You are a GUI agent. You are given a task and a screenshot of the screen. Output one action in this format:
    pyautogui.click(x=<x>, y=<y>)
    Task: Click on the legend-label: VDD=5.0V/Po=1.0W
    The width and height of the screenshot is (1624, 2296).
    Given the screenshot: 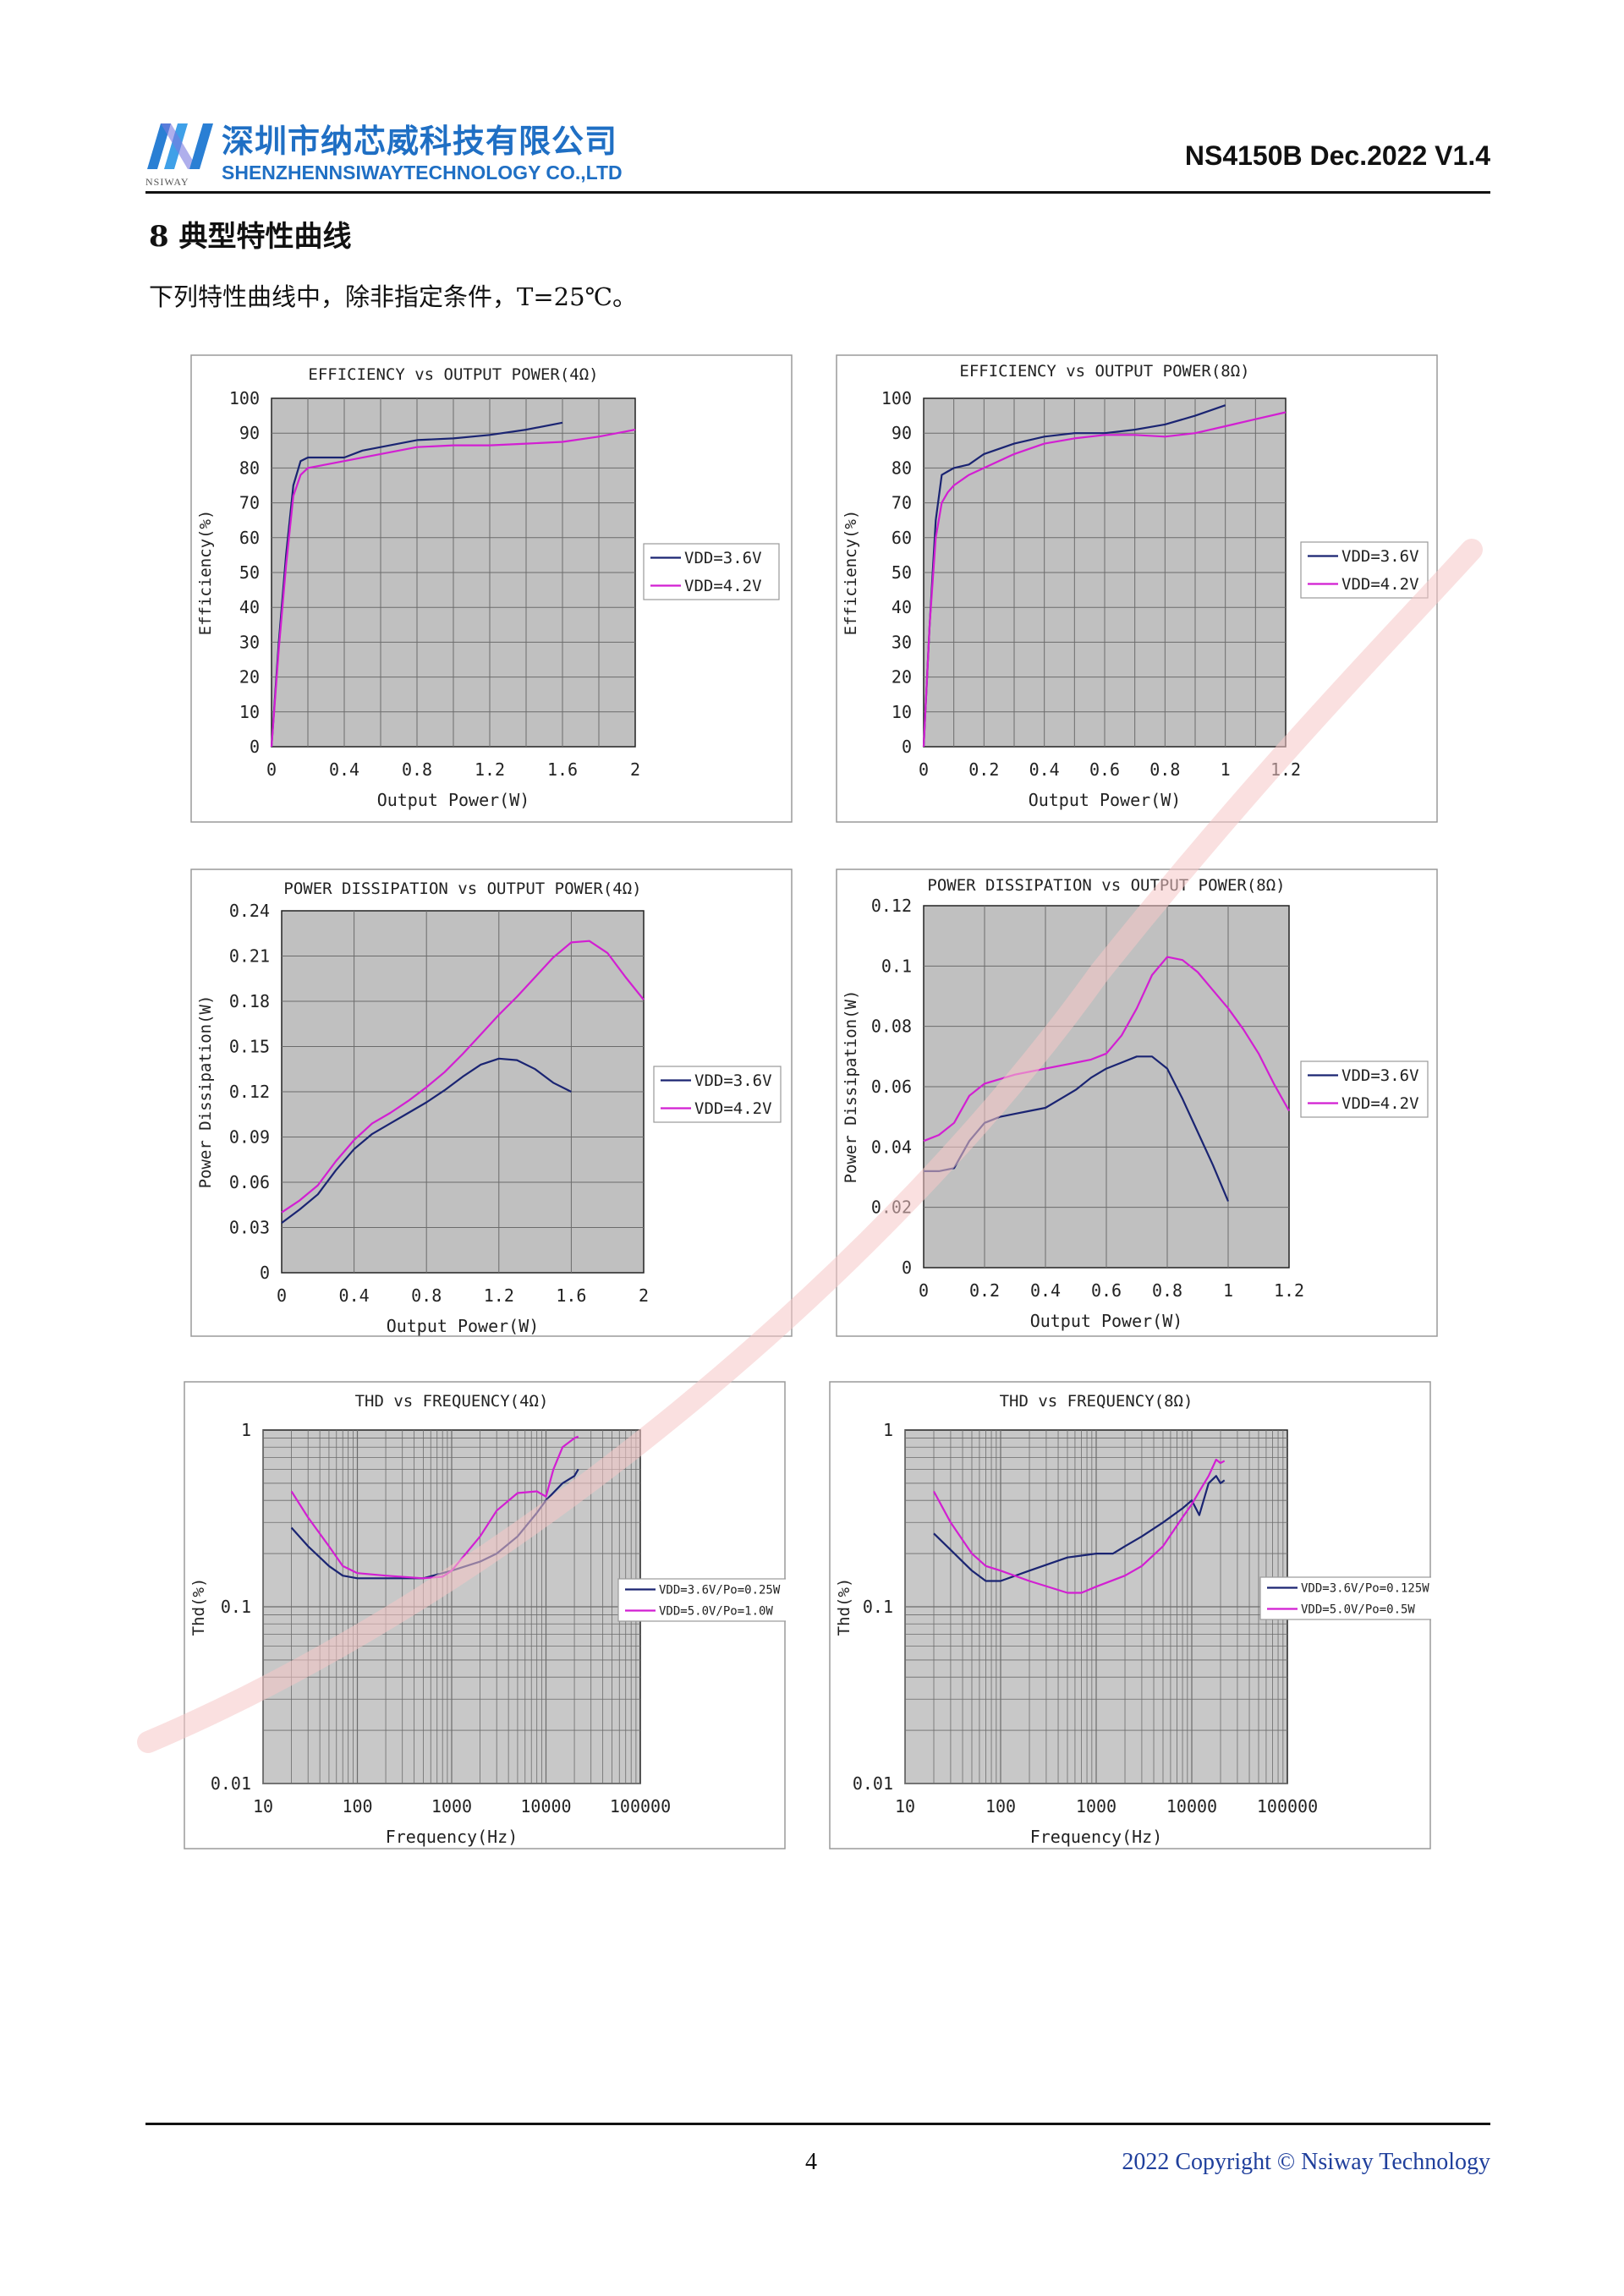 What is the action you would take?
    pyautogui.click(x=716, y=1611)
    